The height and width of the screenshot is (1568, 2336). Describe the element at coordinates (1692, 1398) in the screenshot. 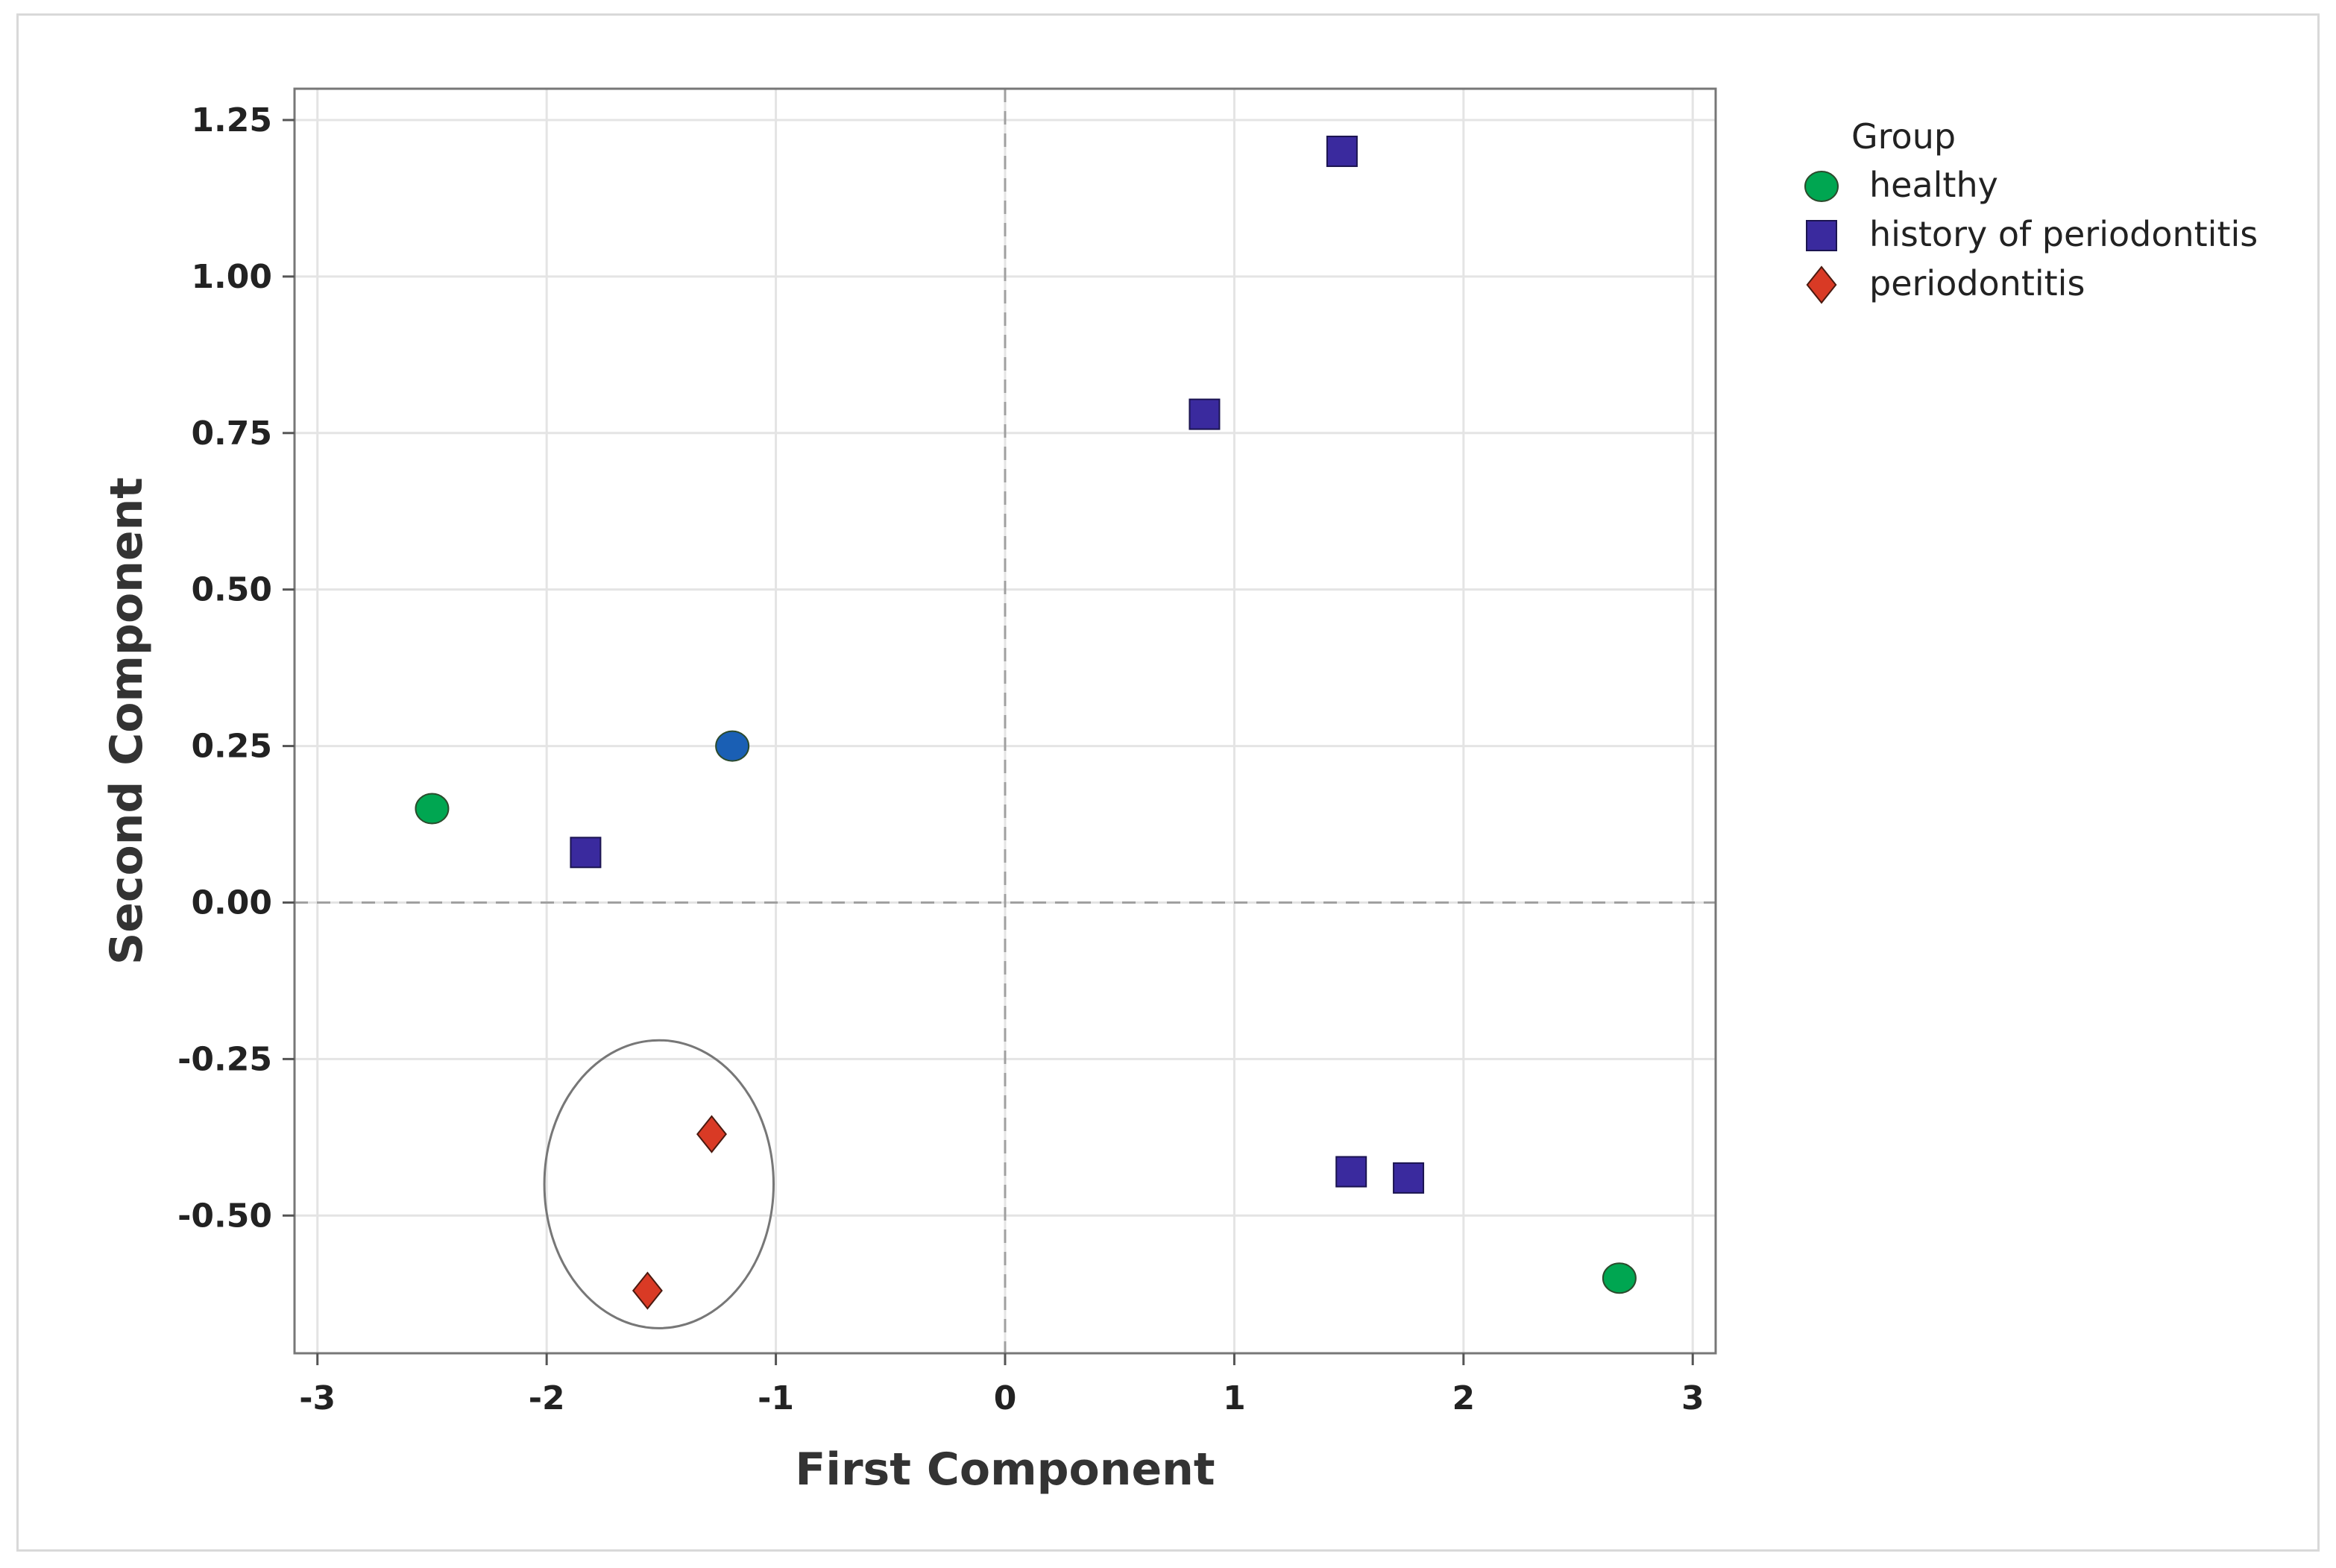

I see `x-tick-label: 3` at that location.